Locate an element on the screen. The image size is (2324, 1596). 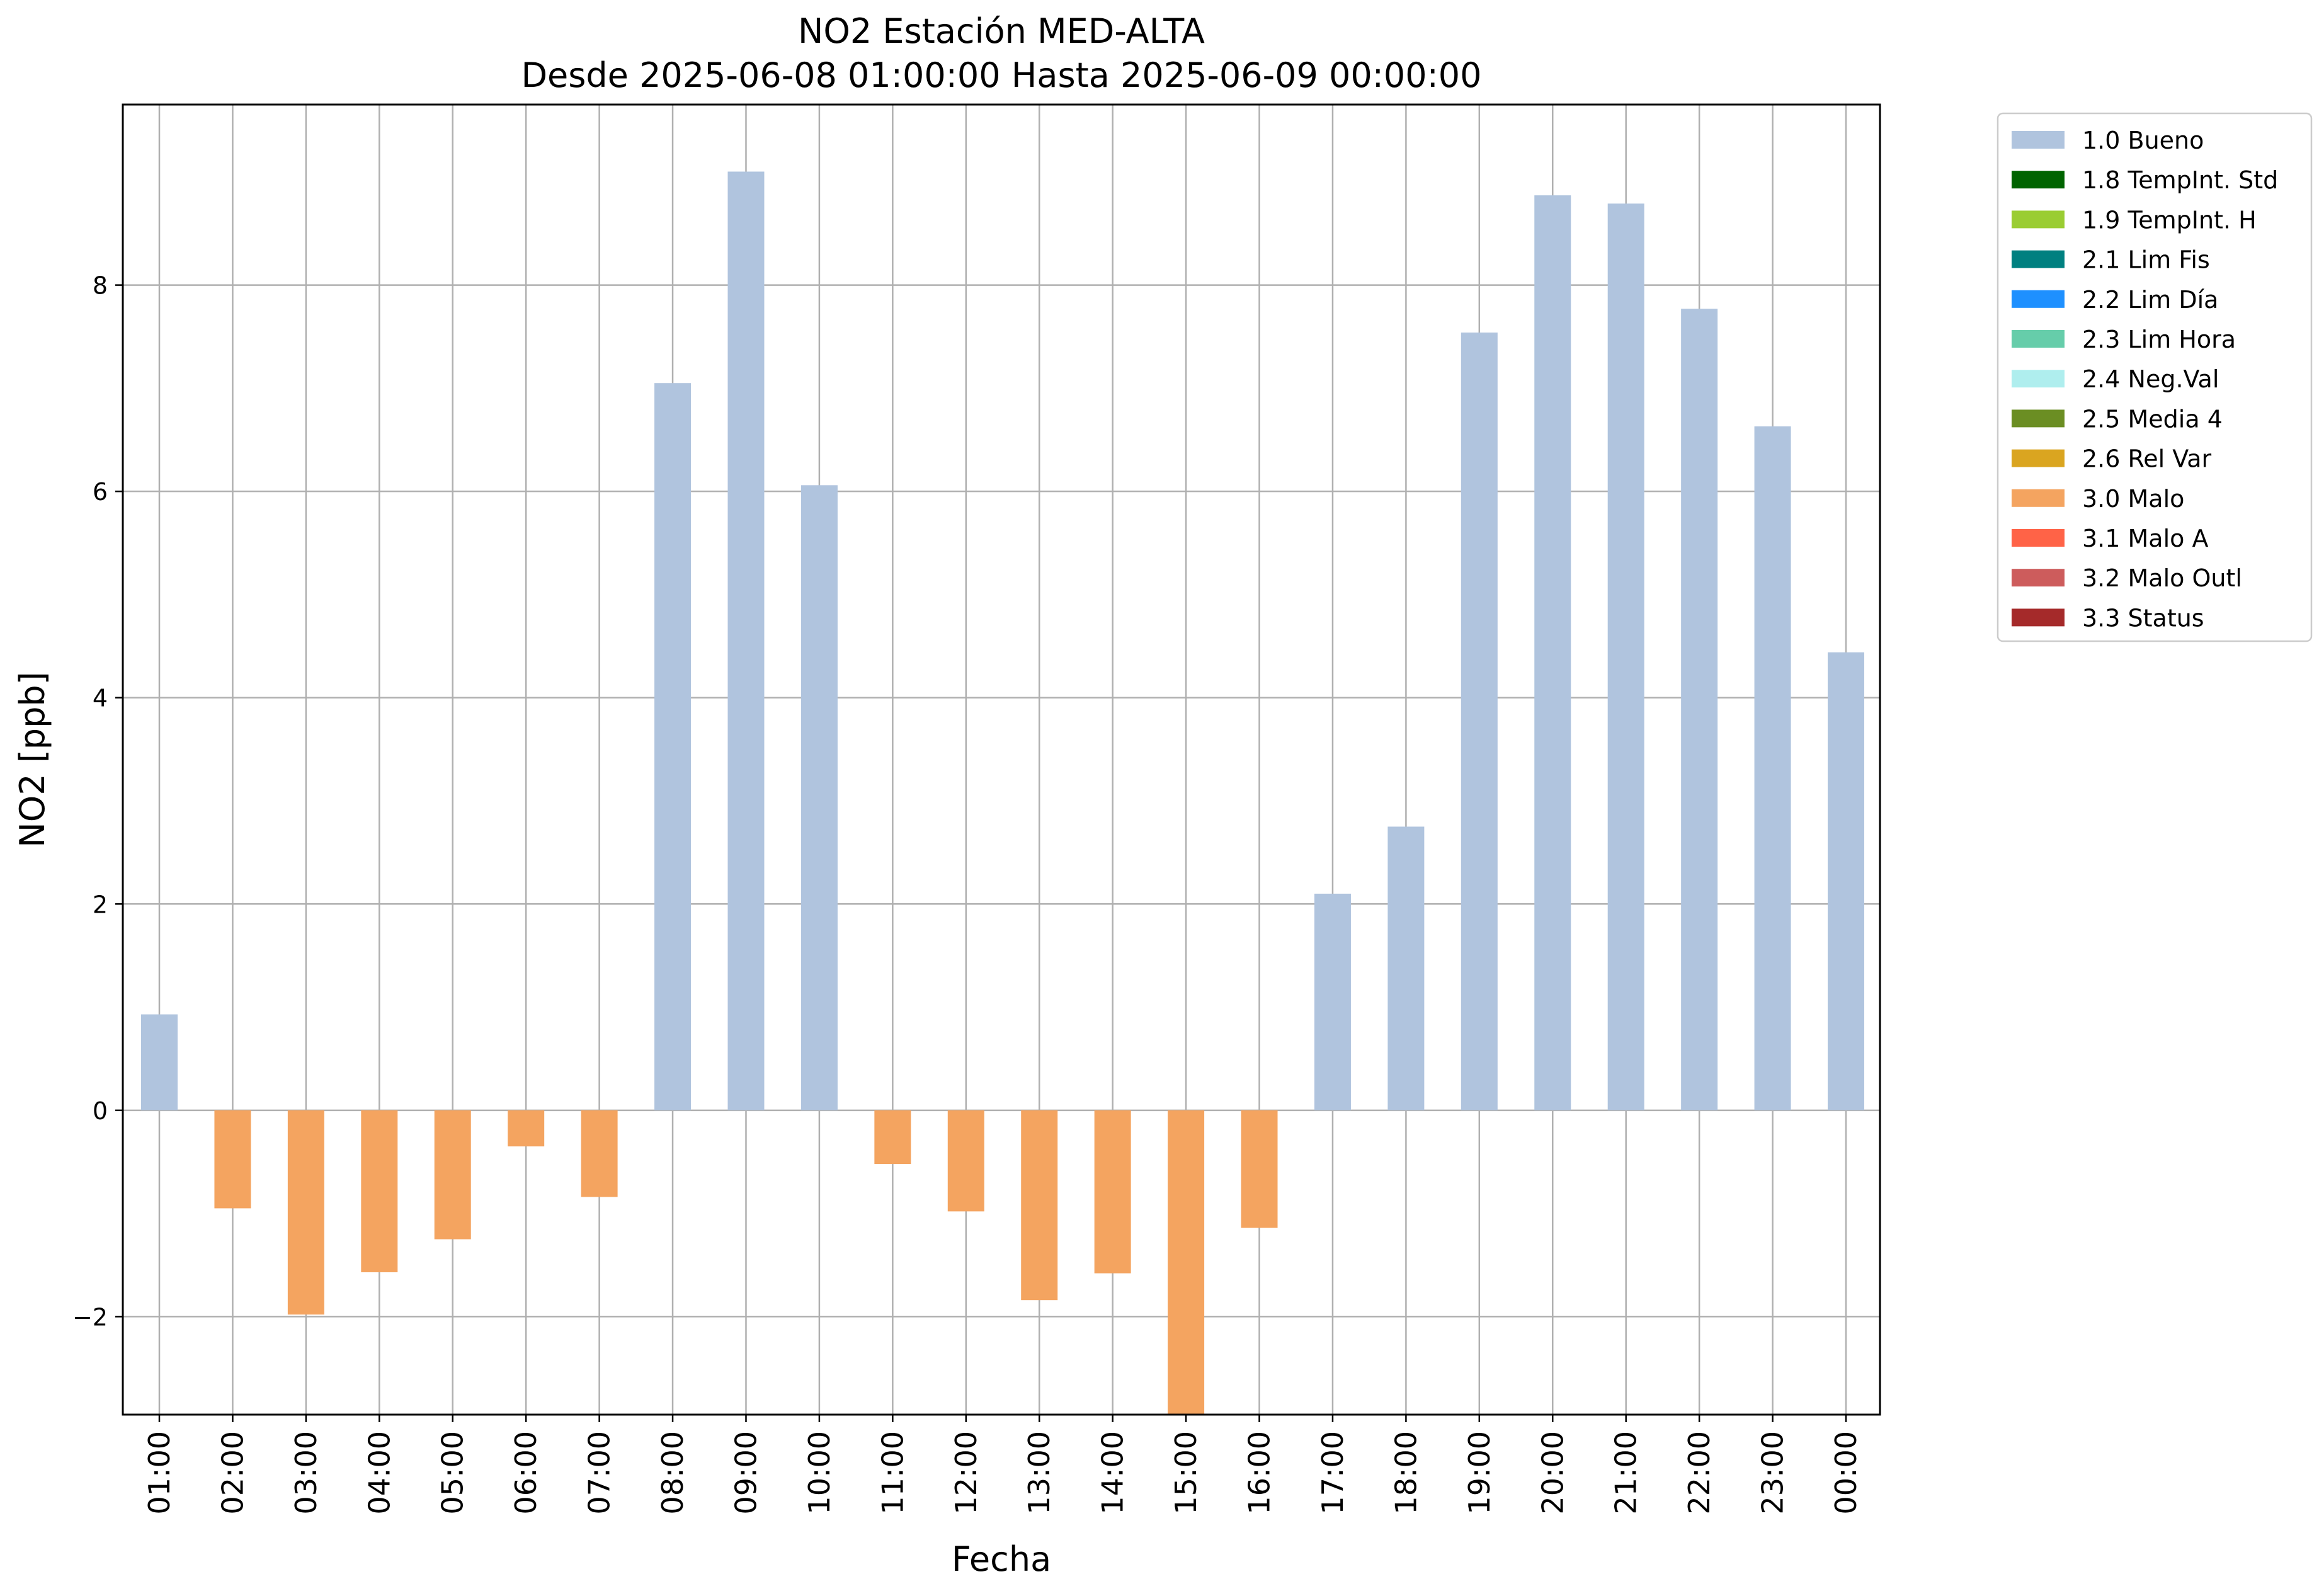
x-tick-label: 18:00 is located at coordinates (1406, 1473).